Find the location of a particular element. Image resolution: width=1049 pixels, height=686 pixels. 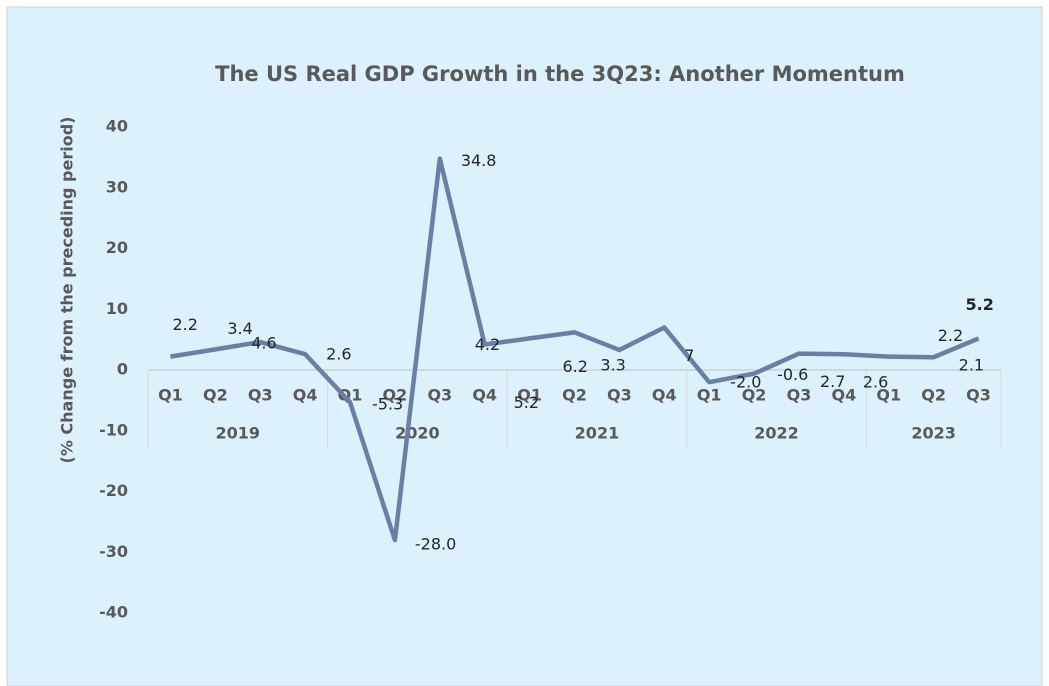

x-group-label: 2023 is located at coordinates (933, 433).